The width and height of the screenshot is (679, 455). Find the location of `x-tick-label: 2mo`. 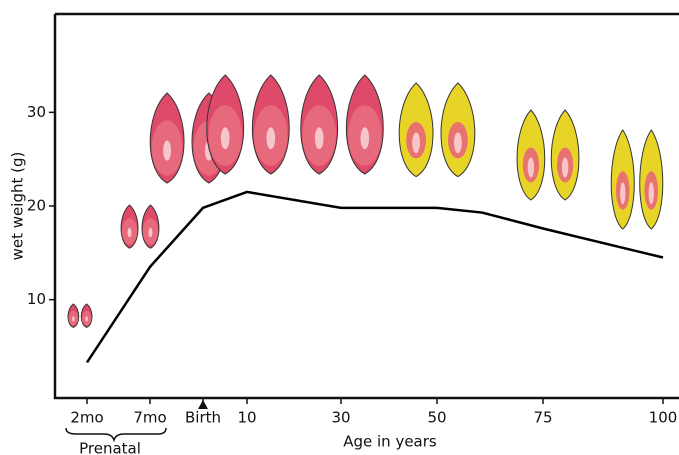

x-tick-label: 2mo is located at coordinates (86, 418).